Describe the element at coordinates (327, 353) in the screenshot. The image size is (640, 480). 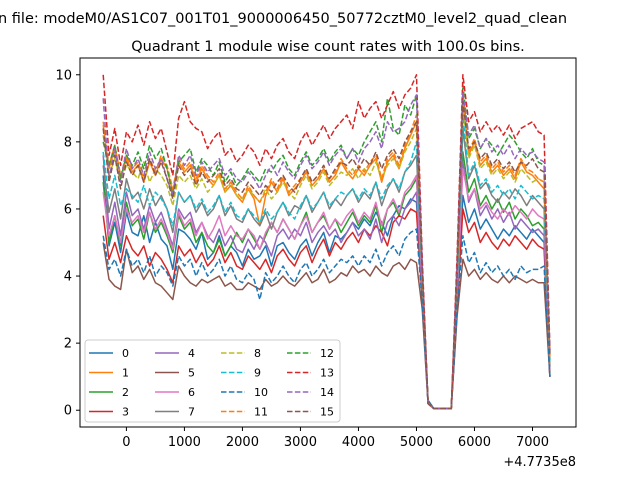
I see `legend-label-12: 12` at that location.